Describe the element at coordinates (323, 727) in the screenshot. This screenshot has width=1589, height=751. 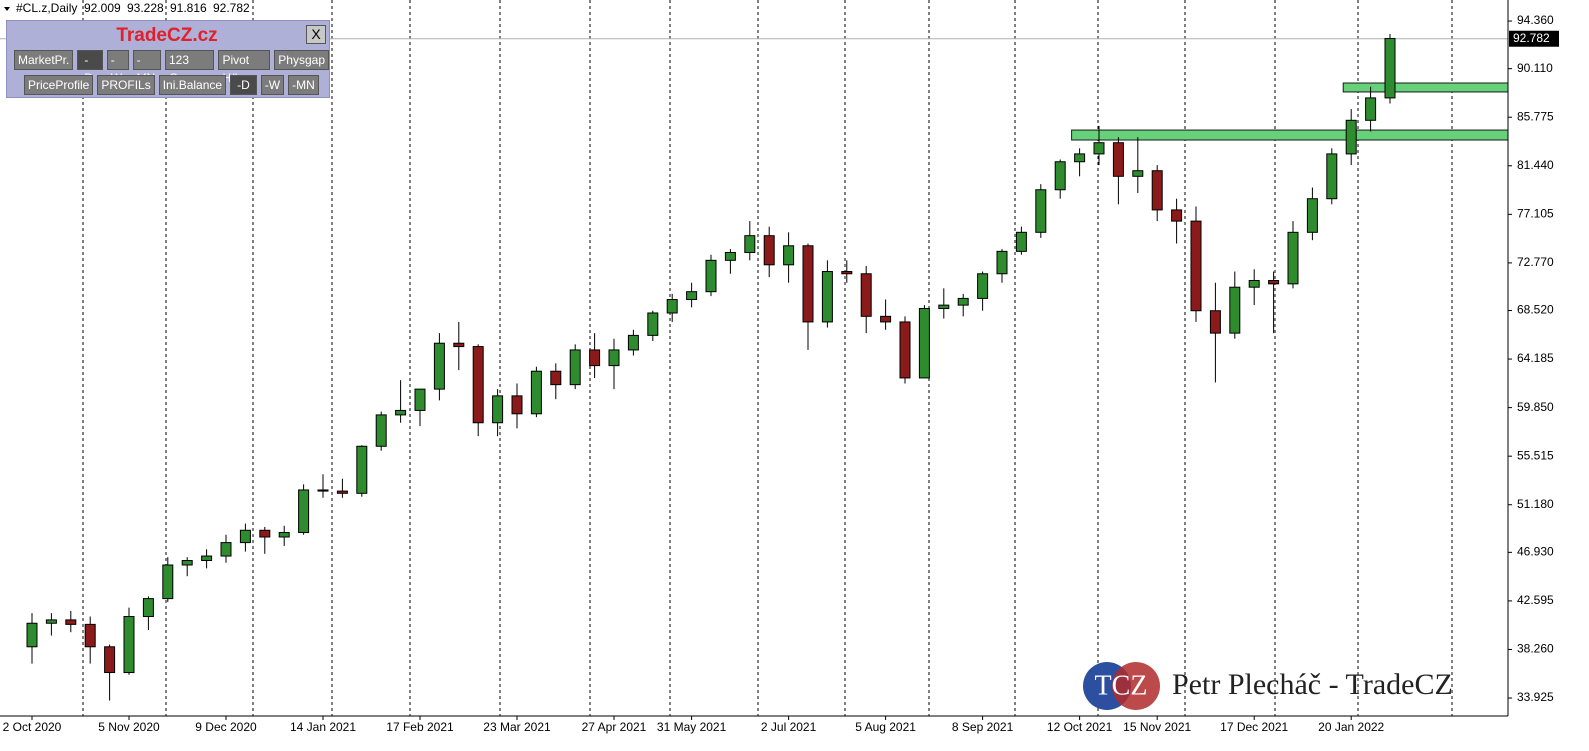
I see `x-tick-label: 14 Jan 2021` at that location.